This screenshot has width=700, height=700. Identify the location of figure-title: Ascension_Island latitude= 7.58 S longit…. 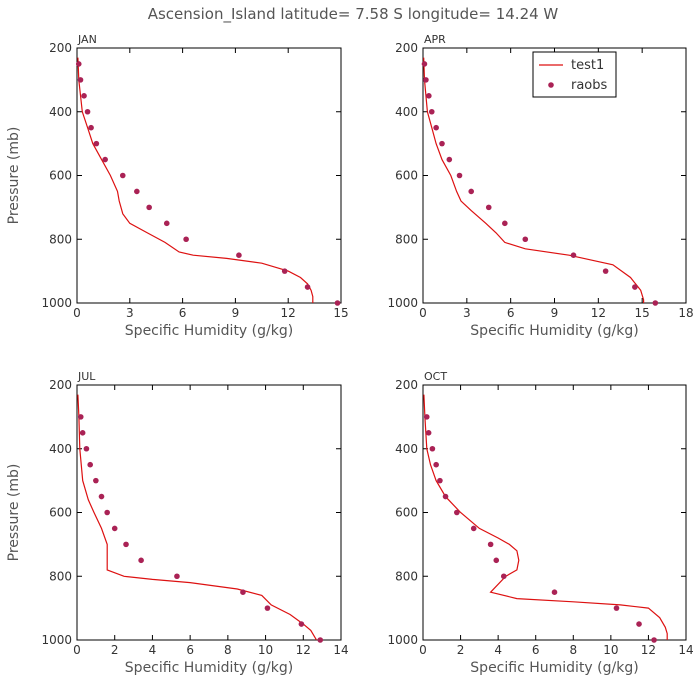
(353, 14).